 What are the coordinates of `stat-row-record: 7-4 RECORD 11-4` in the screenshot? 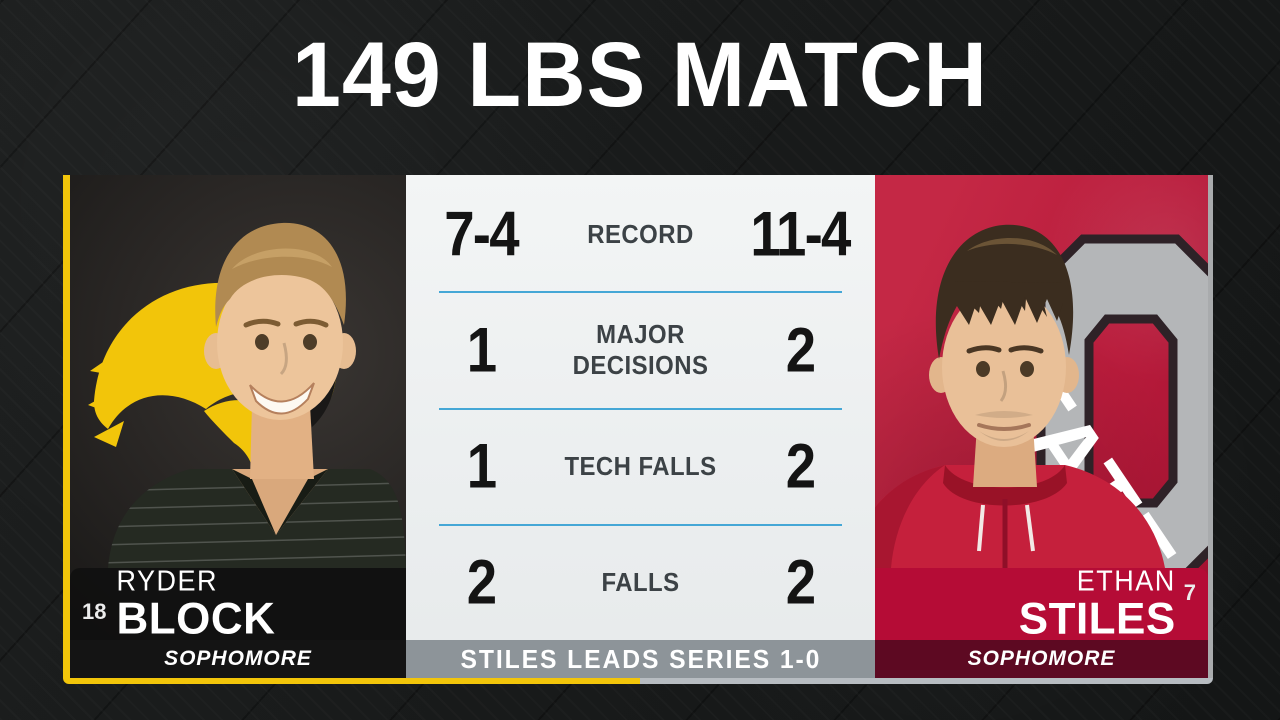 It's located at (640, 234).